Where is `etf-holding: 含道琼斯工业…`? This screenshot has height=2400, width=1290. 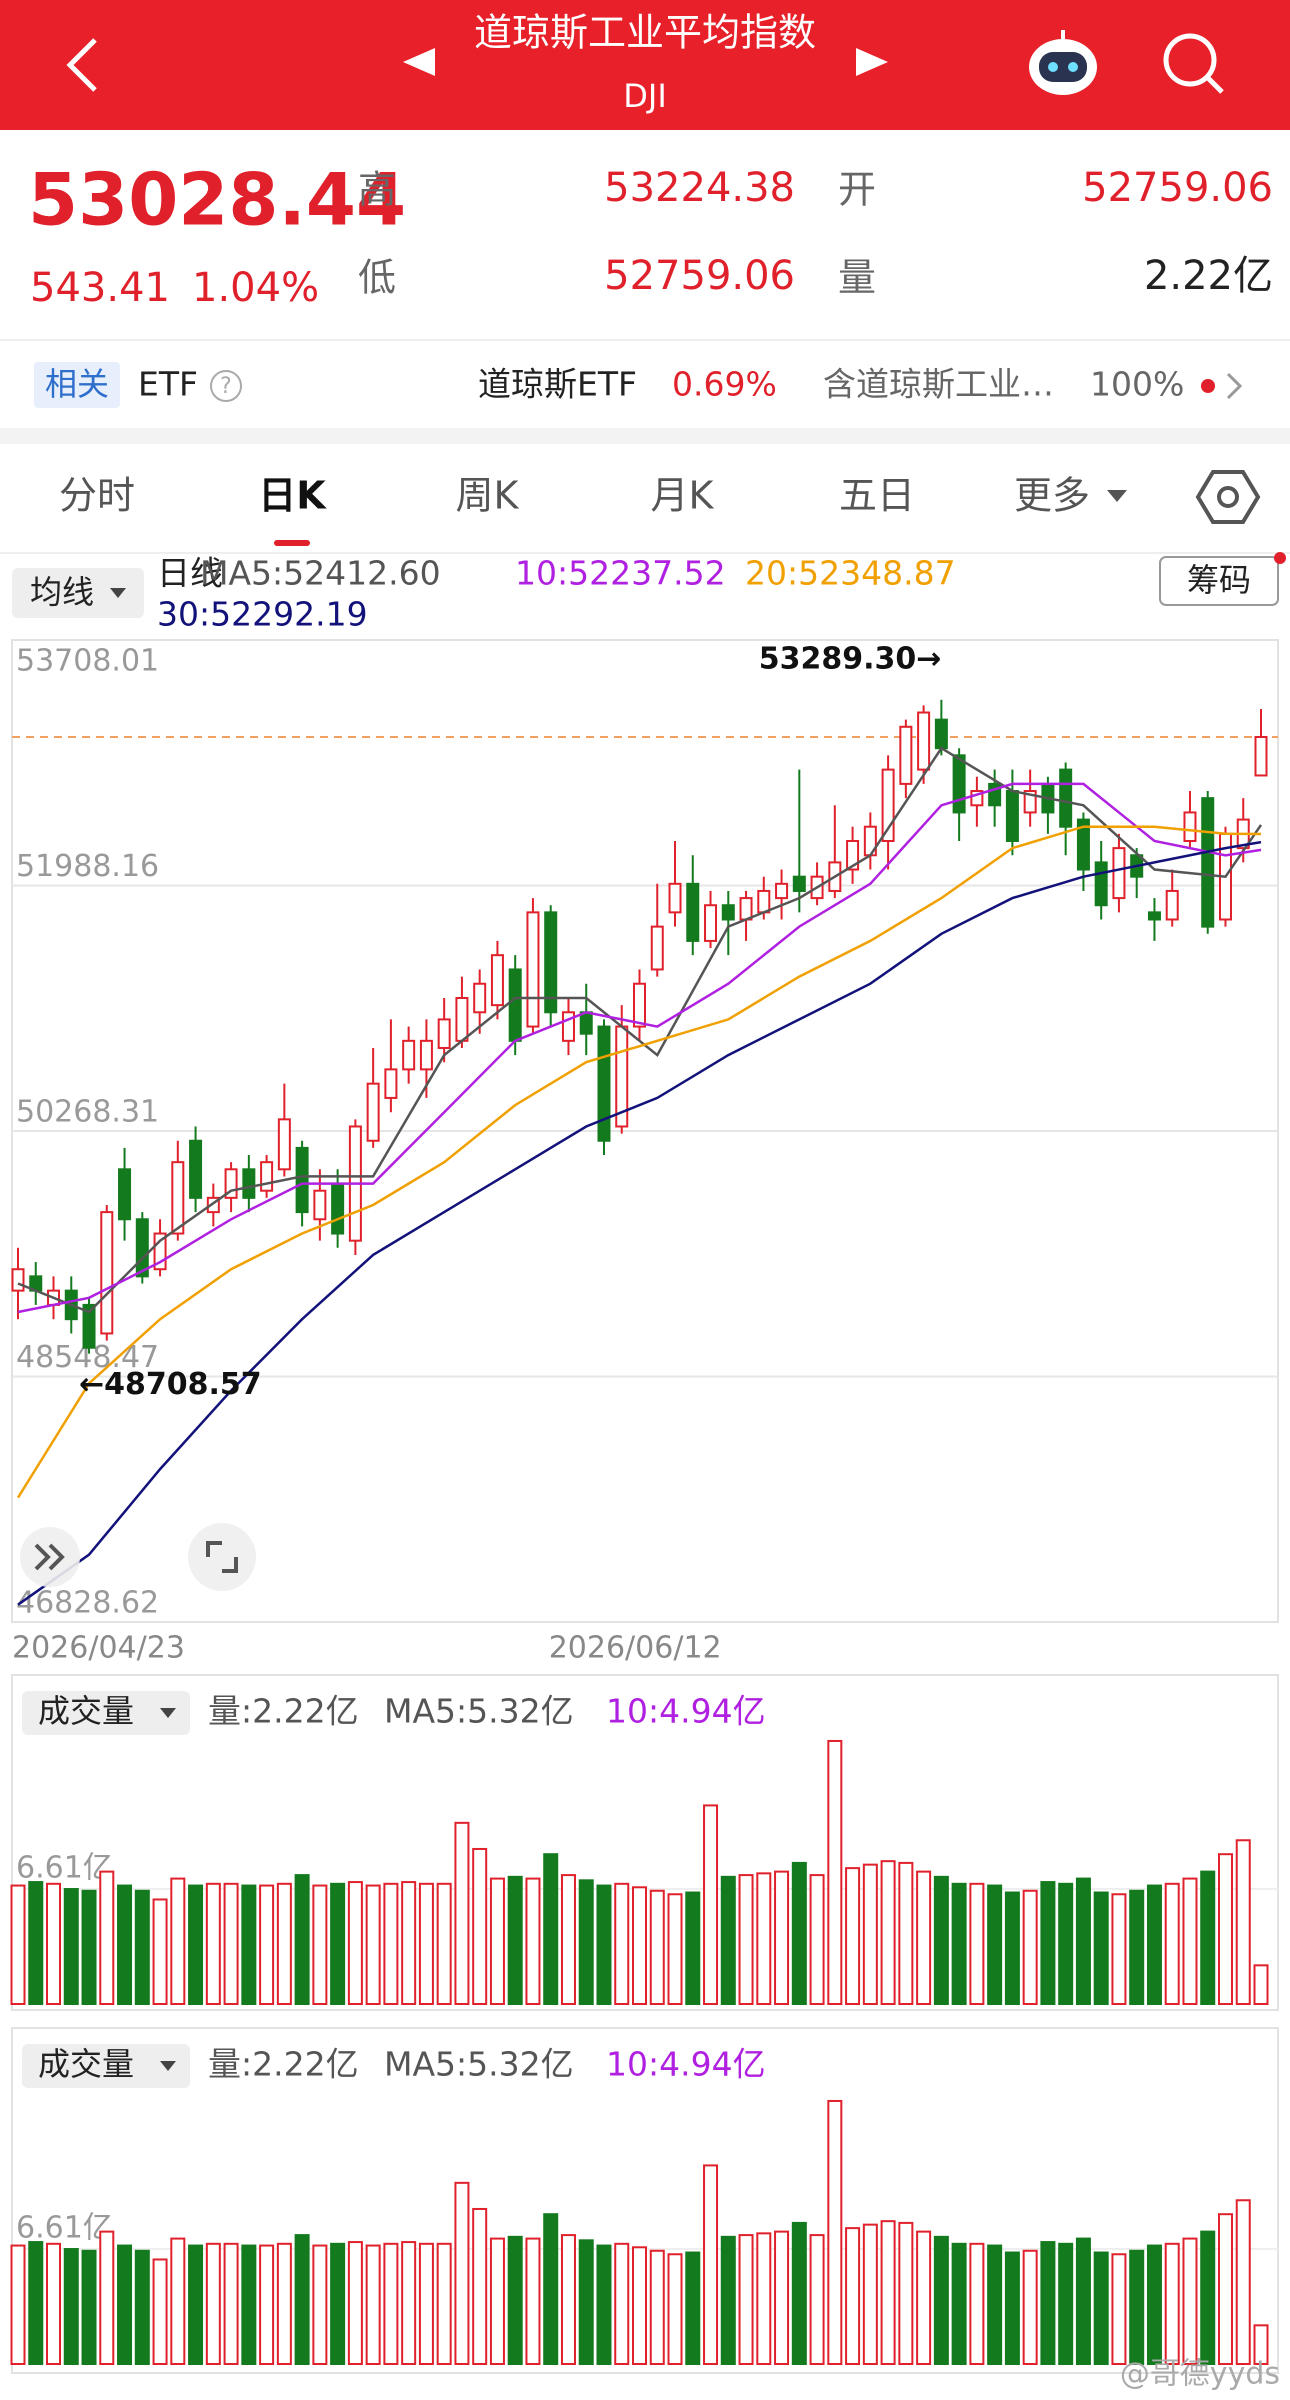 etf-holding: 含道琼斯工业… is located at coordinates (938, 384).